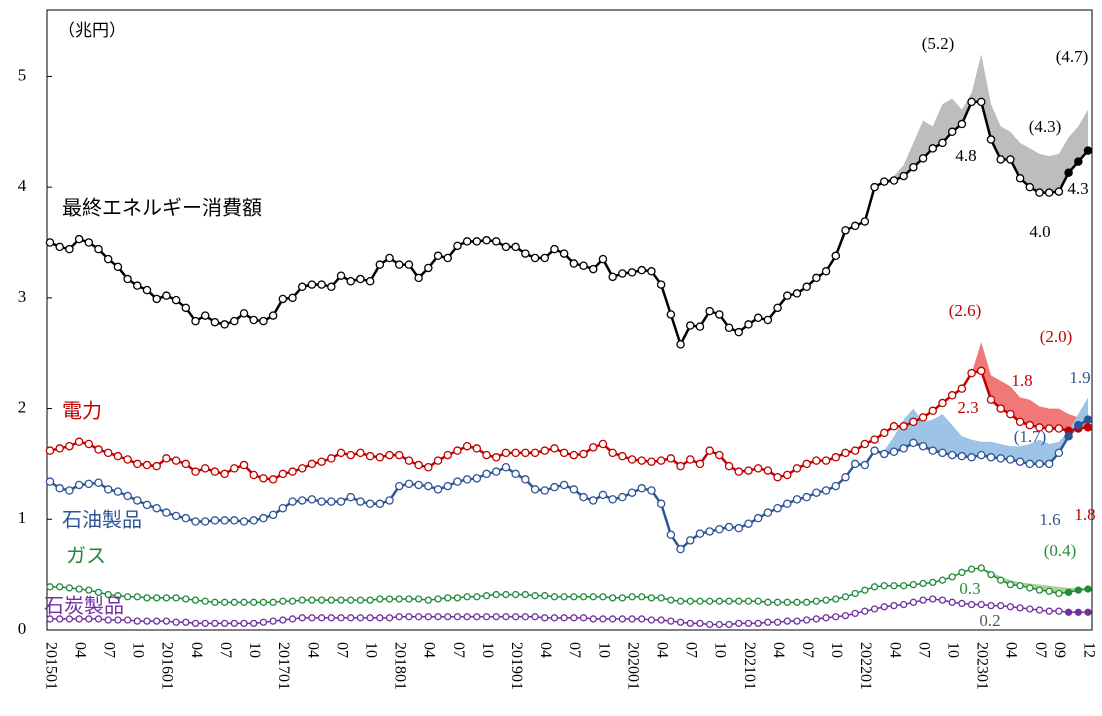 The width and height of the screenshot is (1102, 716). What do you see at coordinates (632, 666) in the screenshot?
I see `x-tick-label: 202001` at bounding box center [632, 666].